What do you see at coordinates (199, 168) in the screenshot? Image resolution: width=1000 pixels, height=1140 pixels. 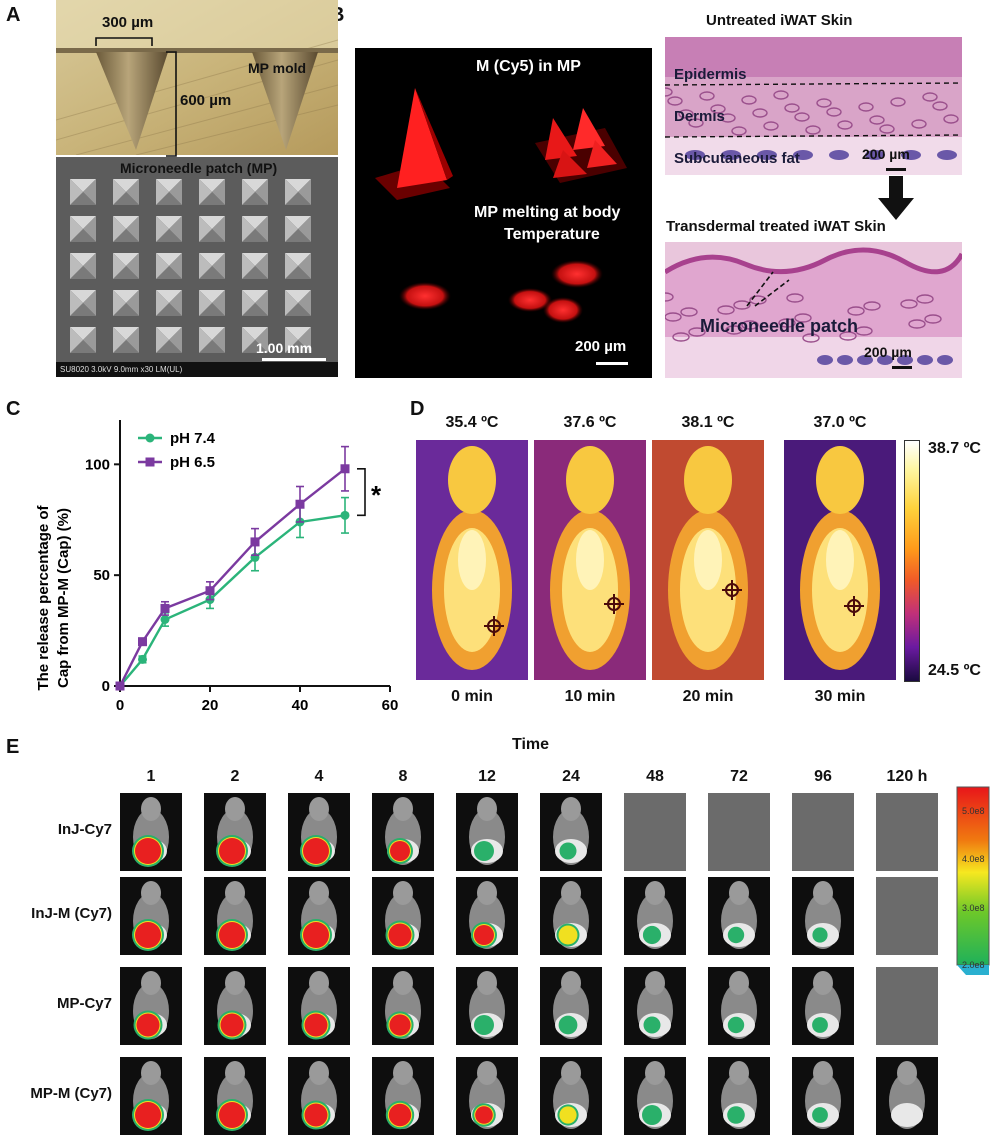 I see `patch-label: Microneedle patch (MP)` at bounding box center [199, 168].